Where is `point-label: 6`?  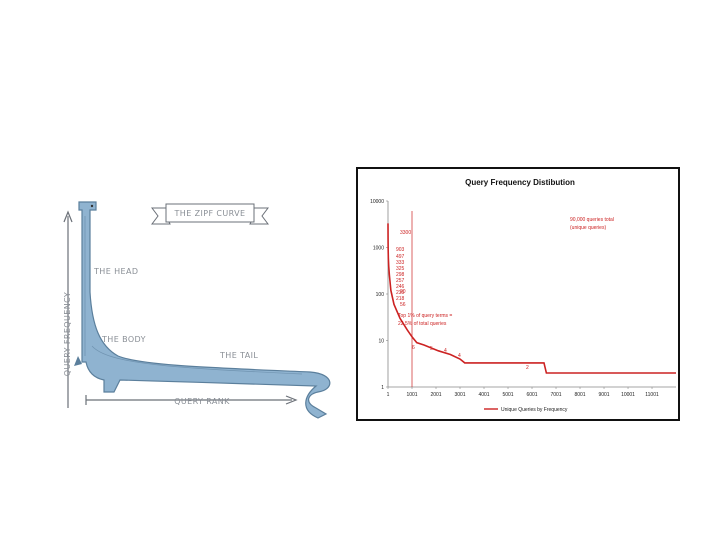
point-label: 6 is located at coordinates (413, 348).